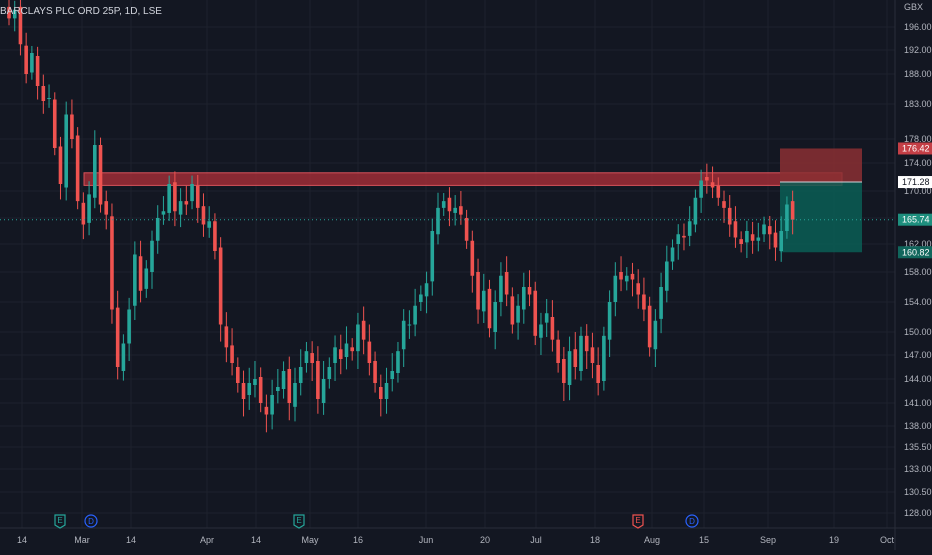 The height and width of the screenshot is (555, 932). I want to click on dividend-marker: D, so click(91, 521).